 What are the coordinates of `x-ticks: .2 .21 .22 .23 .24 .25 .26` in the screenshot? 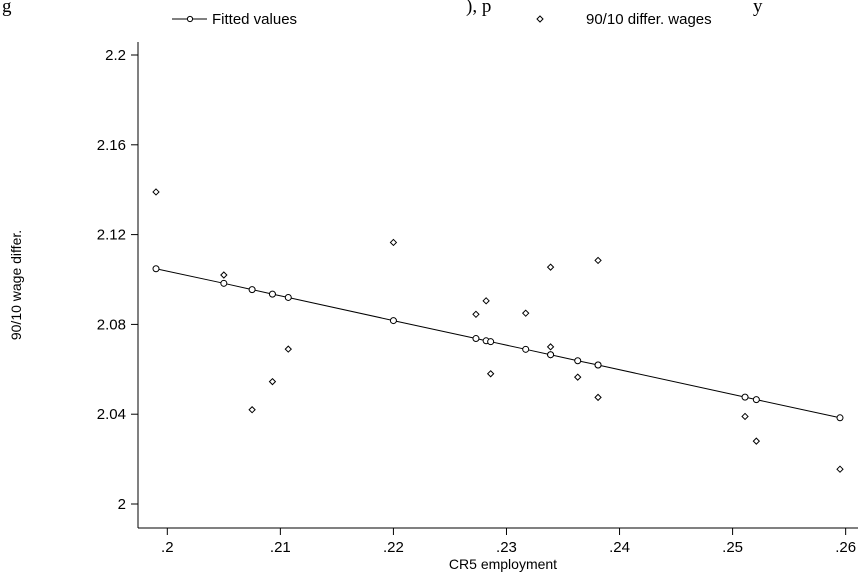 It's located at (508, 542).